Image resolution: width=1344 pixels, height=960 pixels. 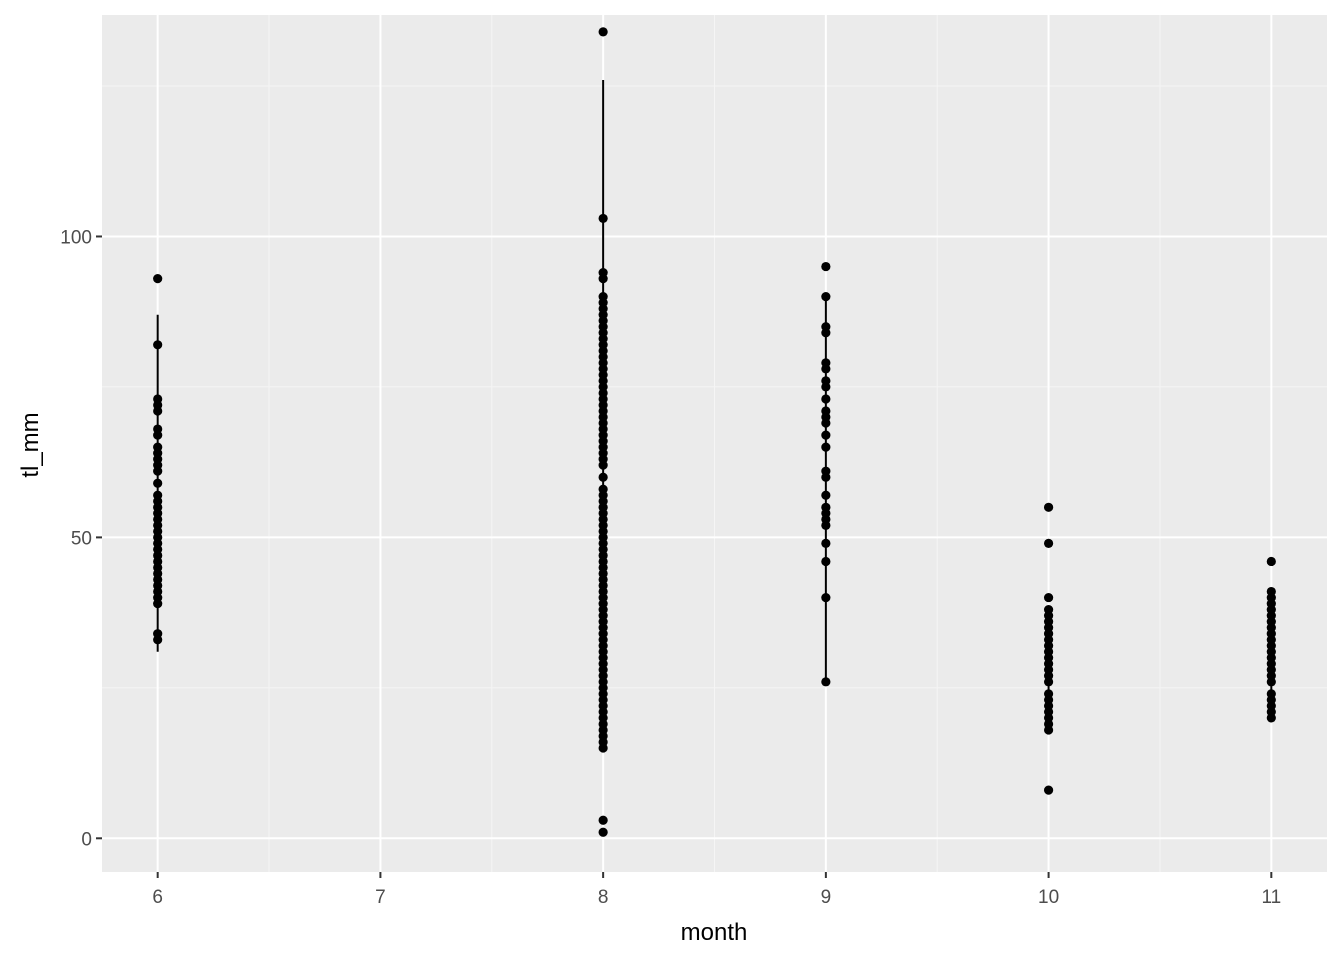 I want to click on x-tick-label: 11, so click(x=1271, y=897).